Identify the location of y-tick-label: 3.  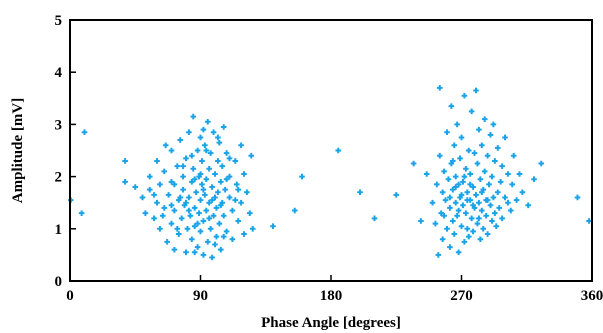
(59, 125).